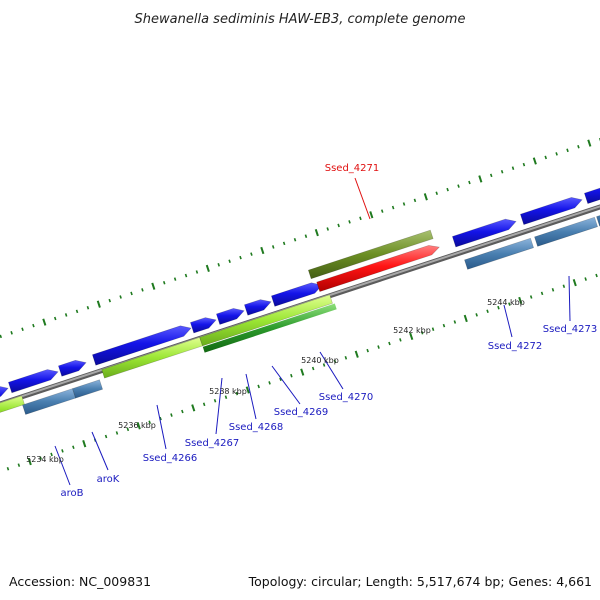 The height and width of the screenshot is (600, 600). I want to click on gene-label-ssed-4270: Ssed_4270, so click(346, 397).